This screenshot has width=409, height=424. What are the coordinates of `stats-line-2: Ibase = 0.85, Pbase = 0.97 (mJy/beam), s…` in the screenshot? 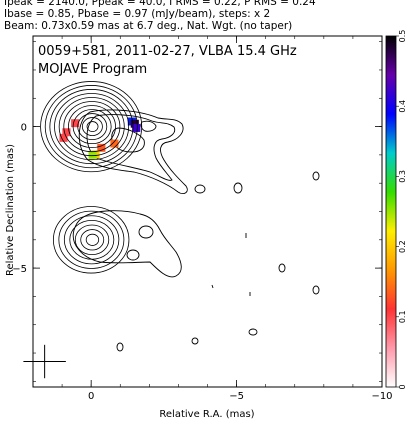 It's located at (137, 14).